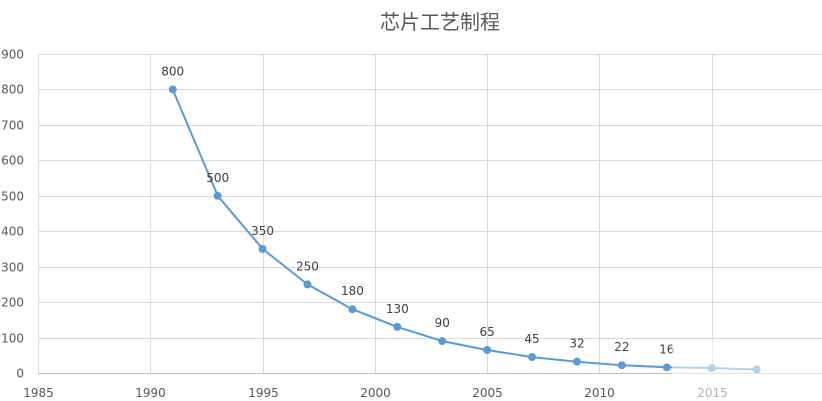 The image size is (822, 401). What do you see at coordinates (352, 291) in the screenshot?
I see `data-label: 180` at bounding box center [352, 291].